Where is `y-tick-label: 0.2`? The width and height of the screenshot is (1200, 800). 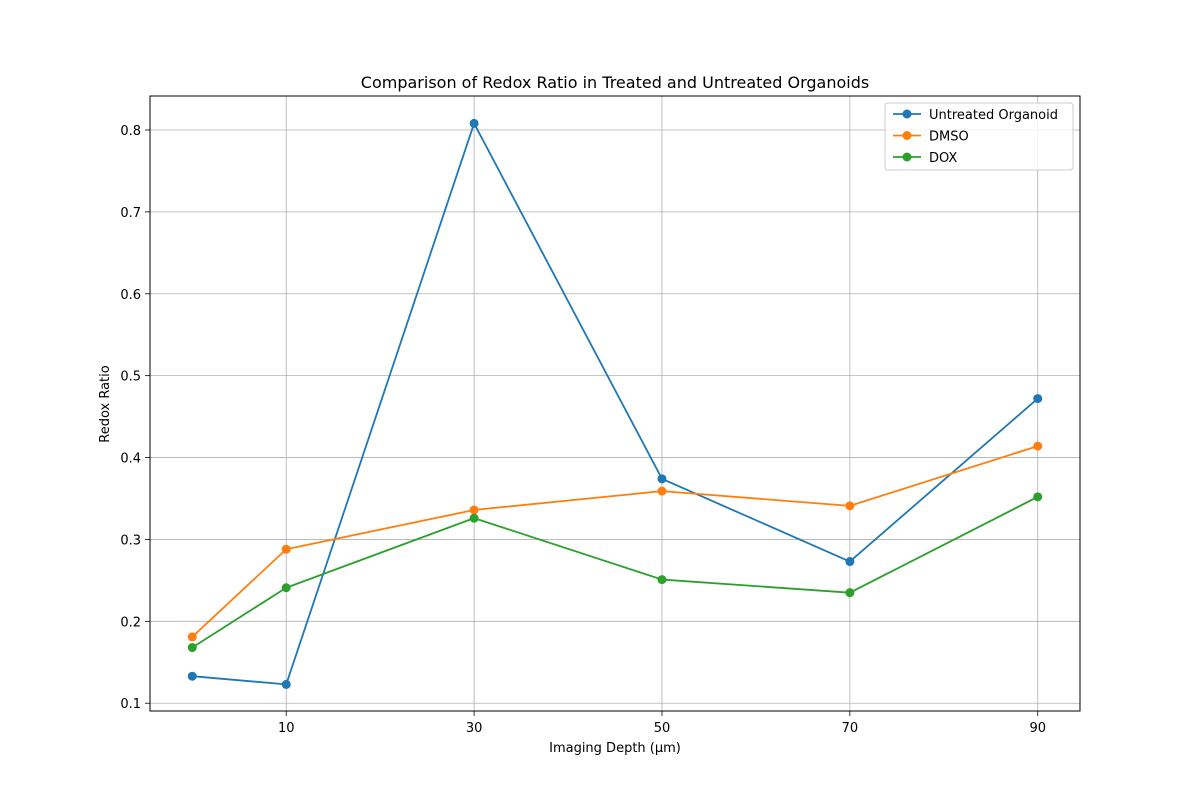
y-tick-label: 0.2 is located at coordinates (130, 622).